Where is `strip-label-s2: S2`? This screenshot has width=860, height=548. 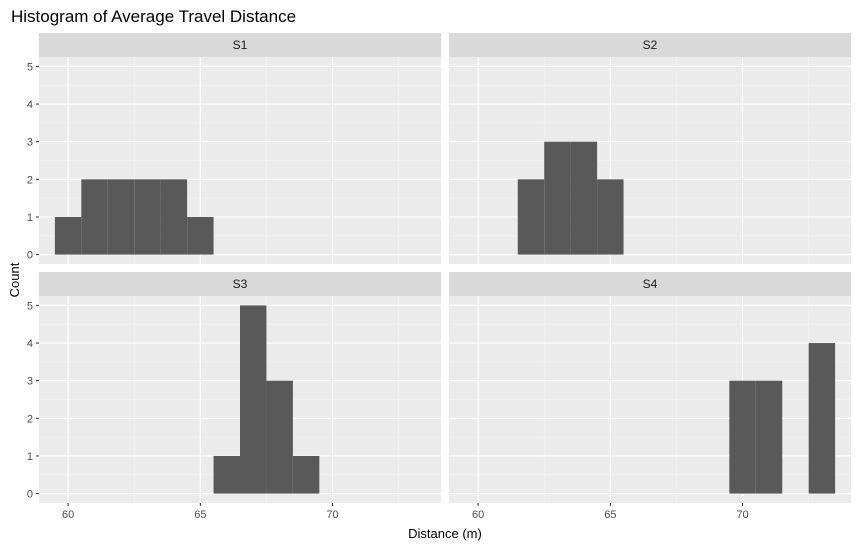
strip-label-s2: S2 is located at coordinates (650, 45).